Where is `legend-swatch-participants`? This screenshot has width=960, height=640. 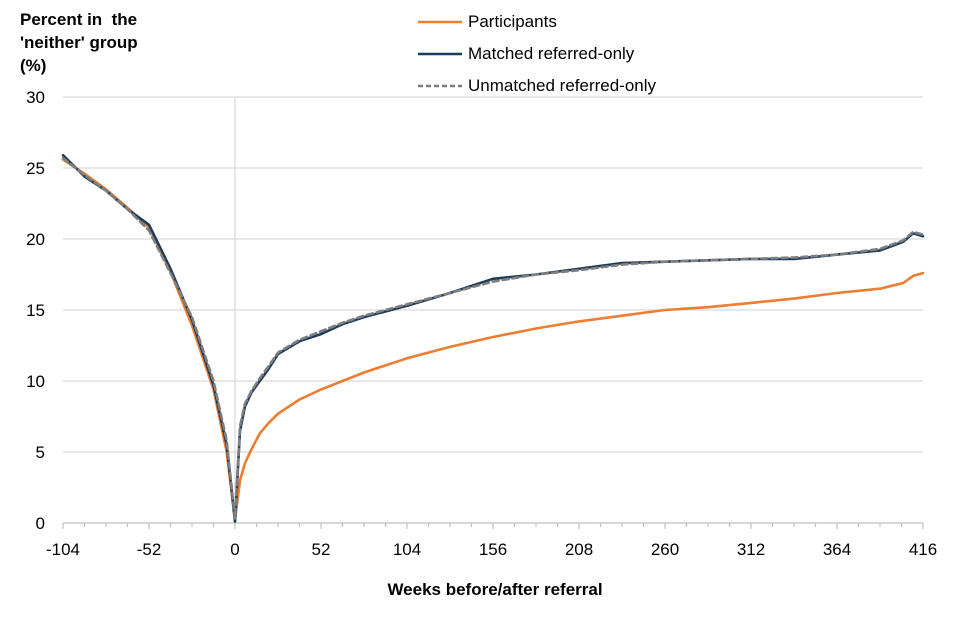
legend-swatch-participants is located at coordinates (440, 22).